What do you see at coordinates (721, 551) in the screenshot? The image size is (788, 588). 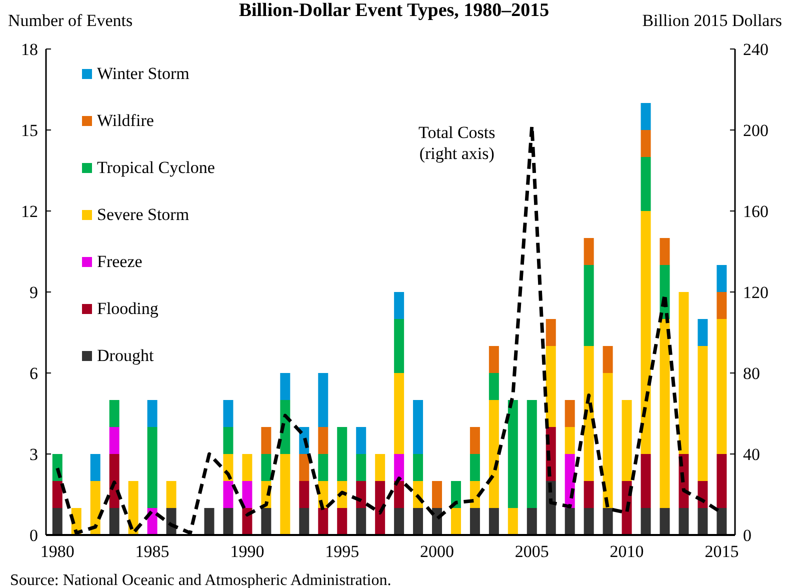 I see `x-tick-label: 2015` at bounding box center [721, 551].